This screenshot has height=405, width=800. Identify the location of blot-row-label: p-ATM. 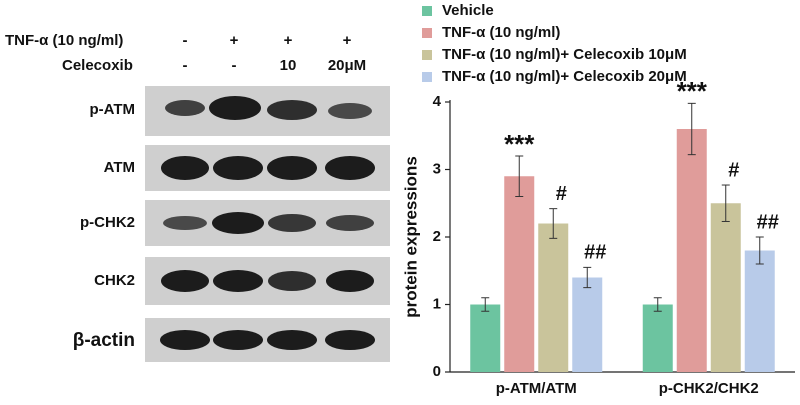
(112, 109).